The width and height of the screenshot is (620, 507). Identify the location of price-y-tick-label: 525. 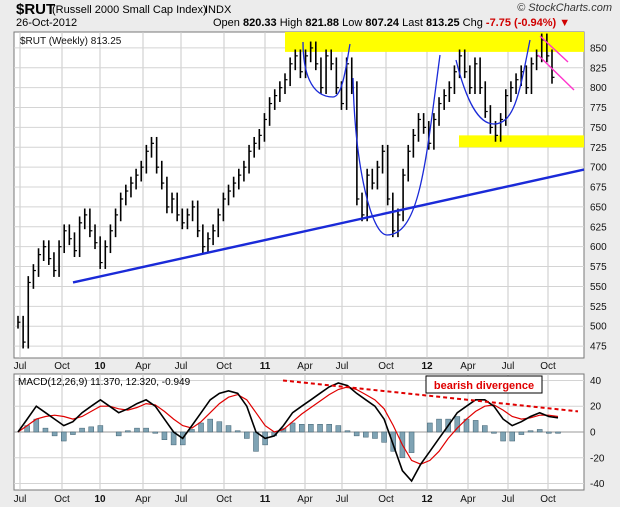
(598, 307).